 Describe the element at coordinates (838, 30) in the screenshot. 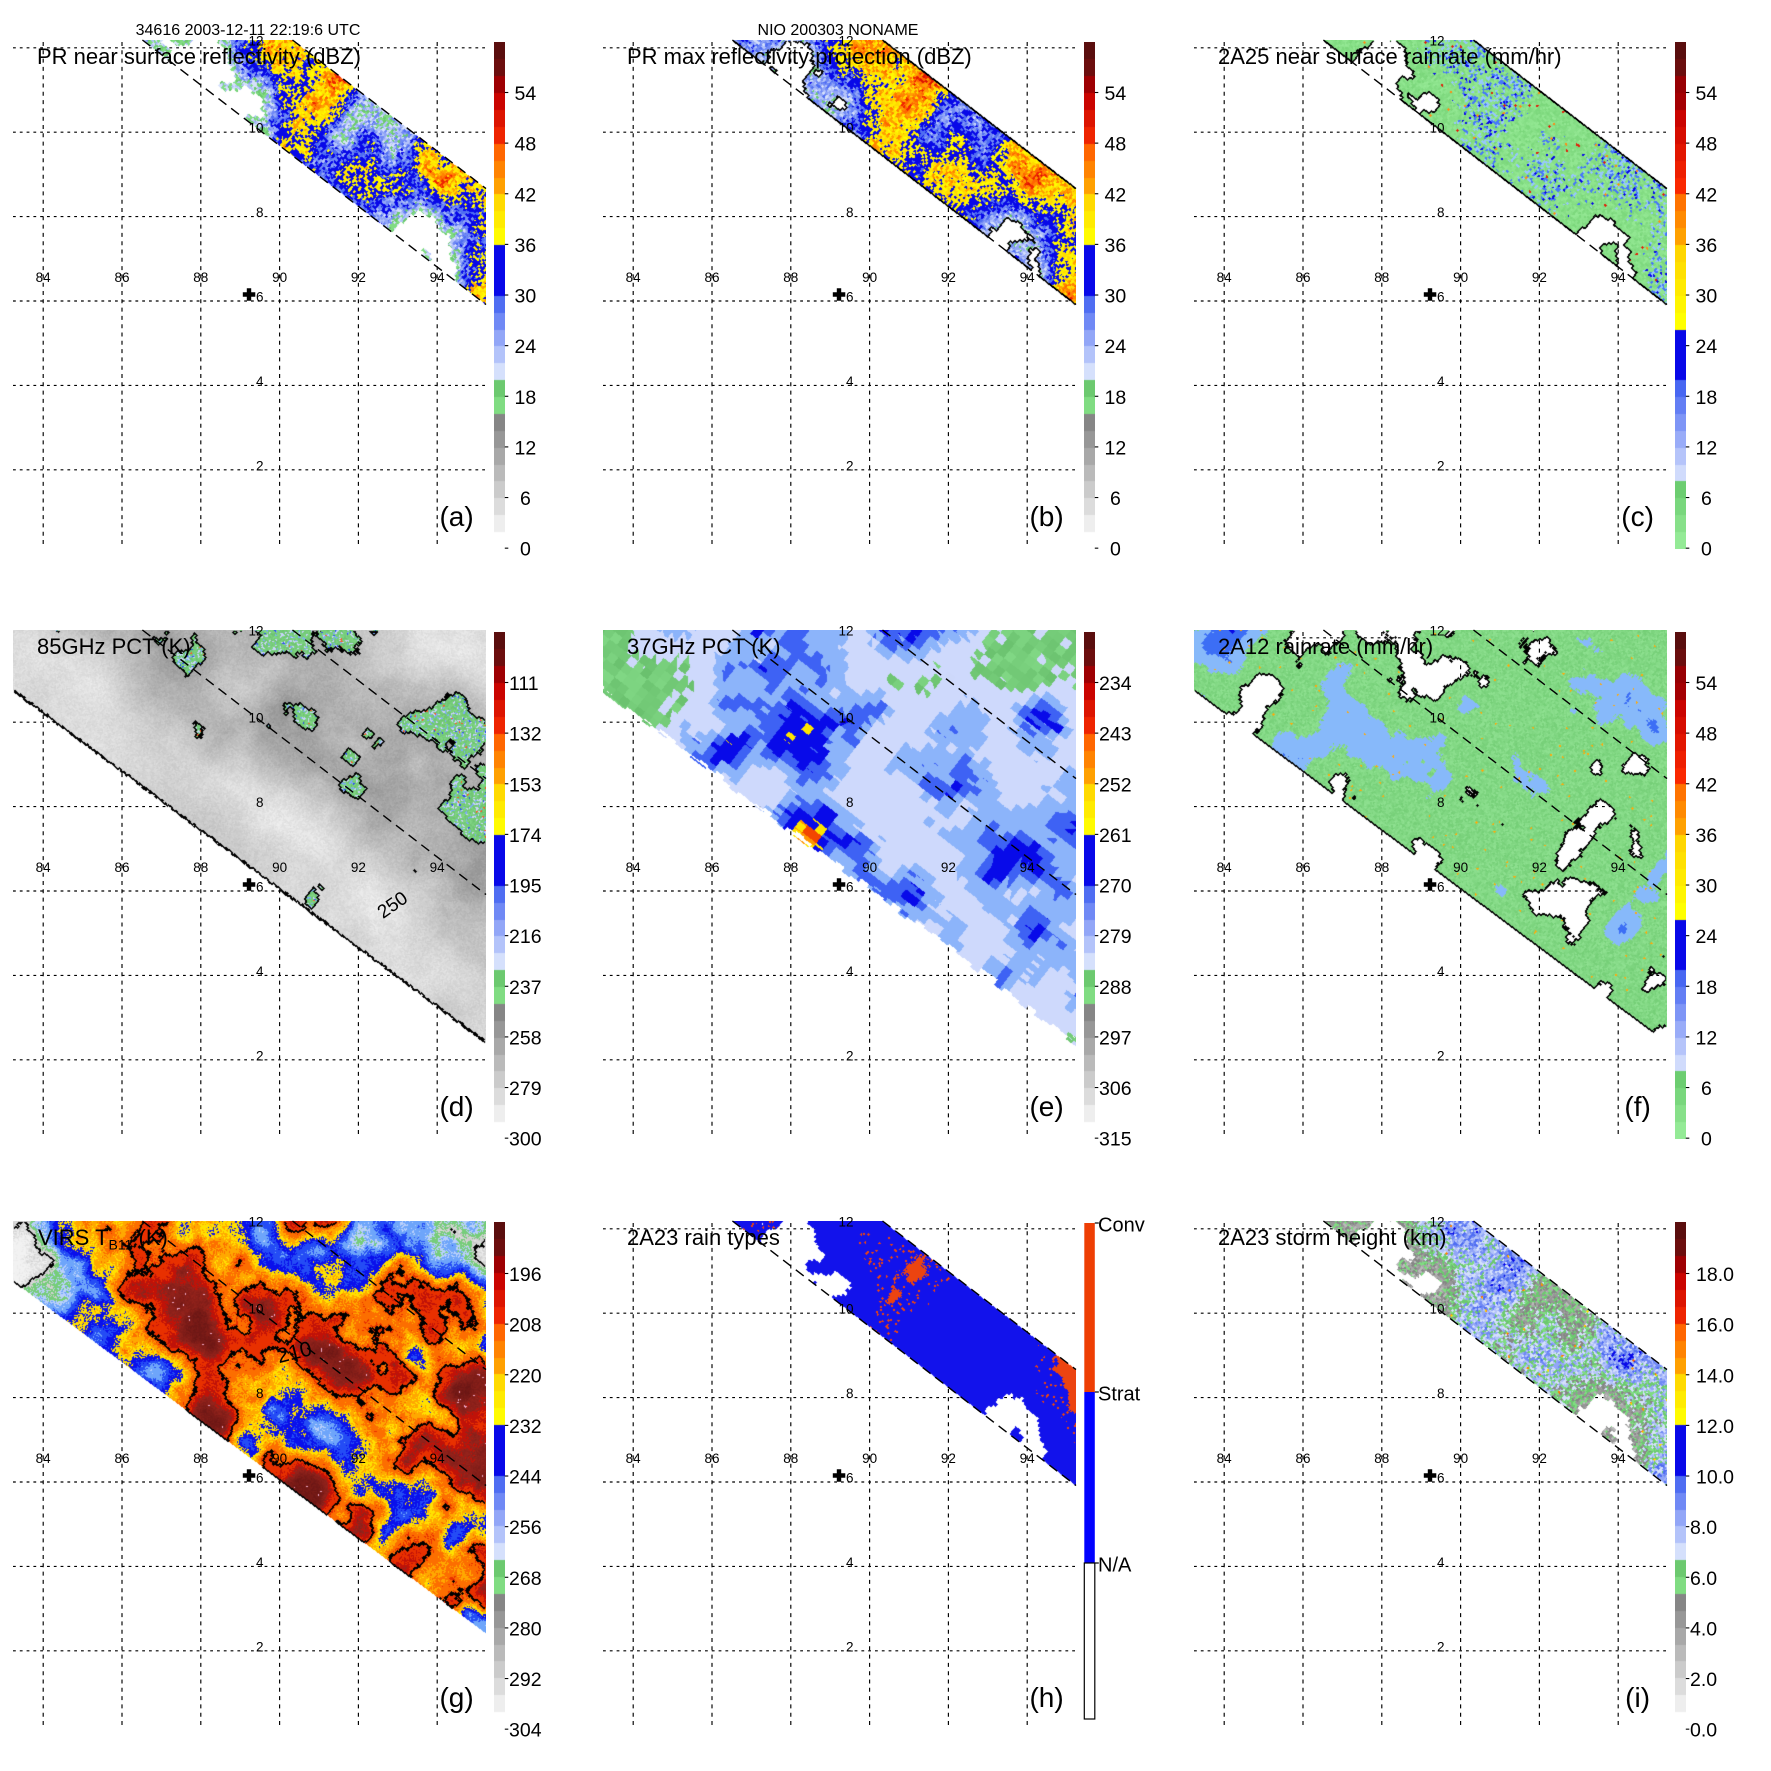

I see `svg-text: NIO 200303 NONAME` at that location.